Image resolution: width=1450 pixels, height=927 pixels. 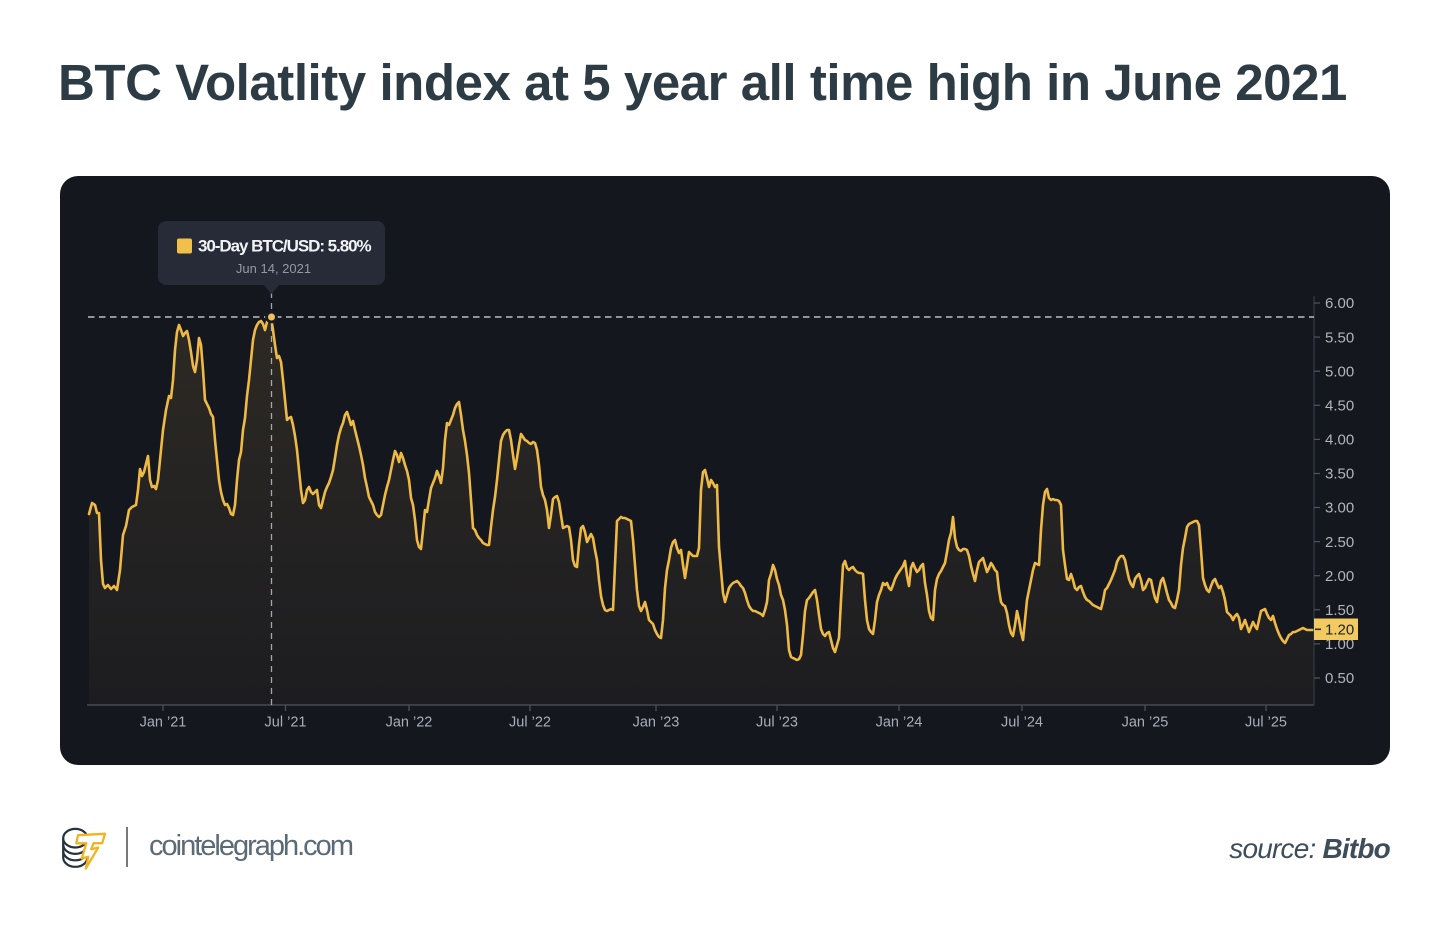 I want to click on svg-text: Jul ’23, so click(x=777, y=723).